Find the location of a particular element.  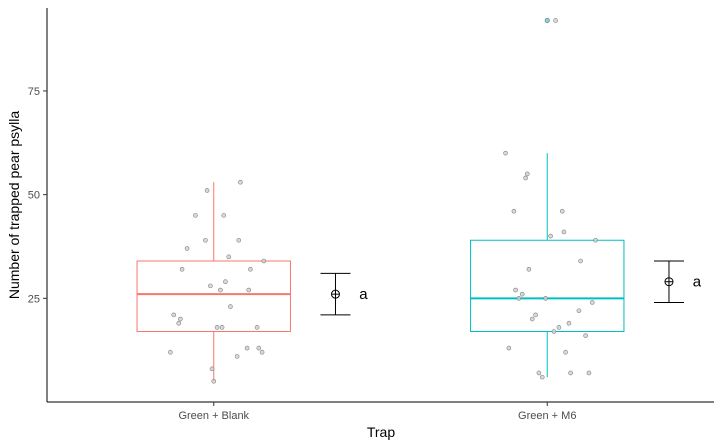

x-axis-title: Trap is located at coordinates (381, 432).